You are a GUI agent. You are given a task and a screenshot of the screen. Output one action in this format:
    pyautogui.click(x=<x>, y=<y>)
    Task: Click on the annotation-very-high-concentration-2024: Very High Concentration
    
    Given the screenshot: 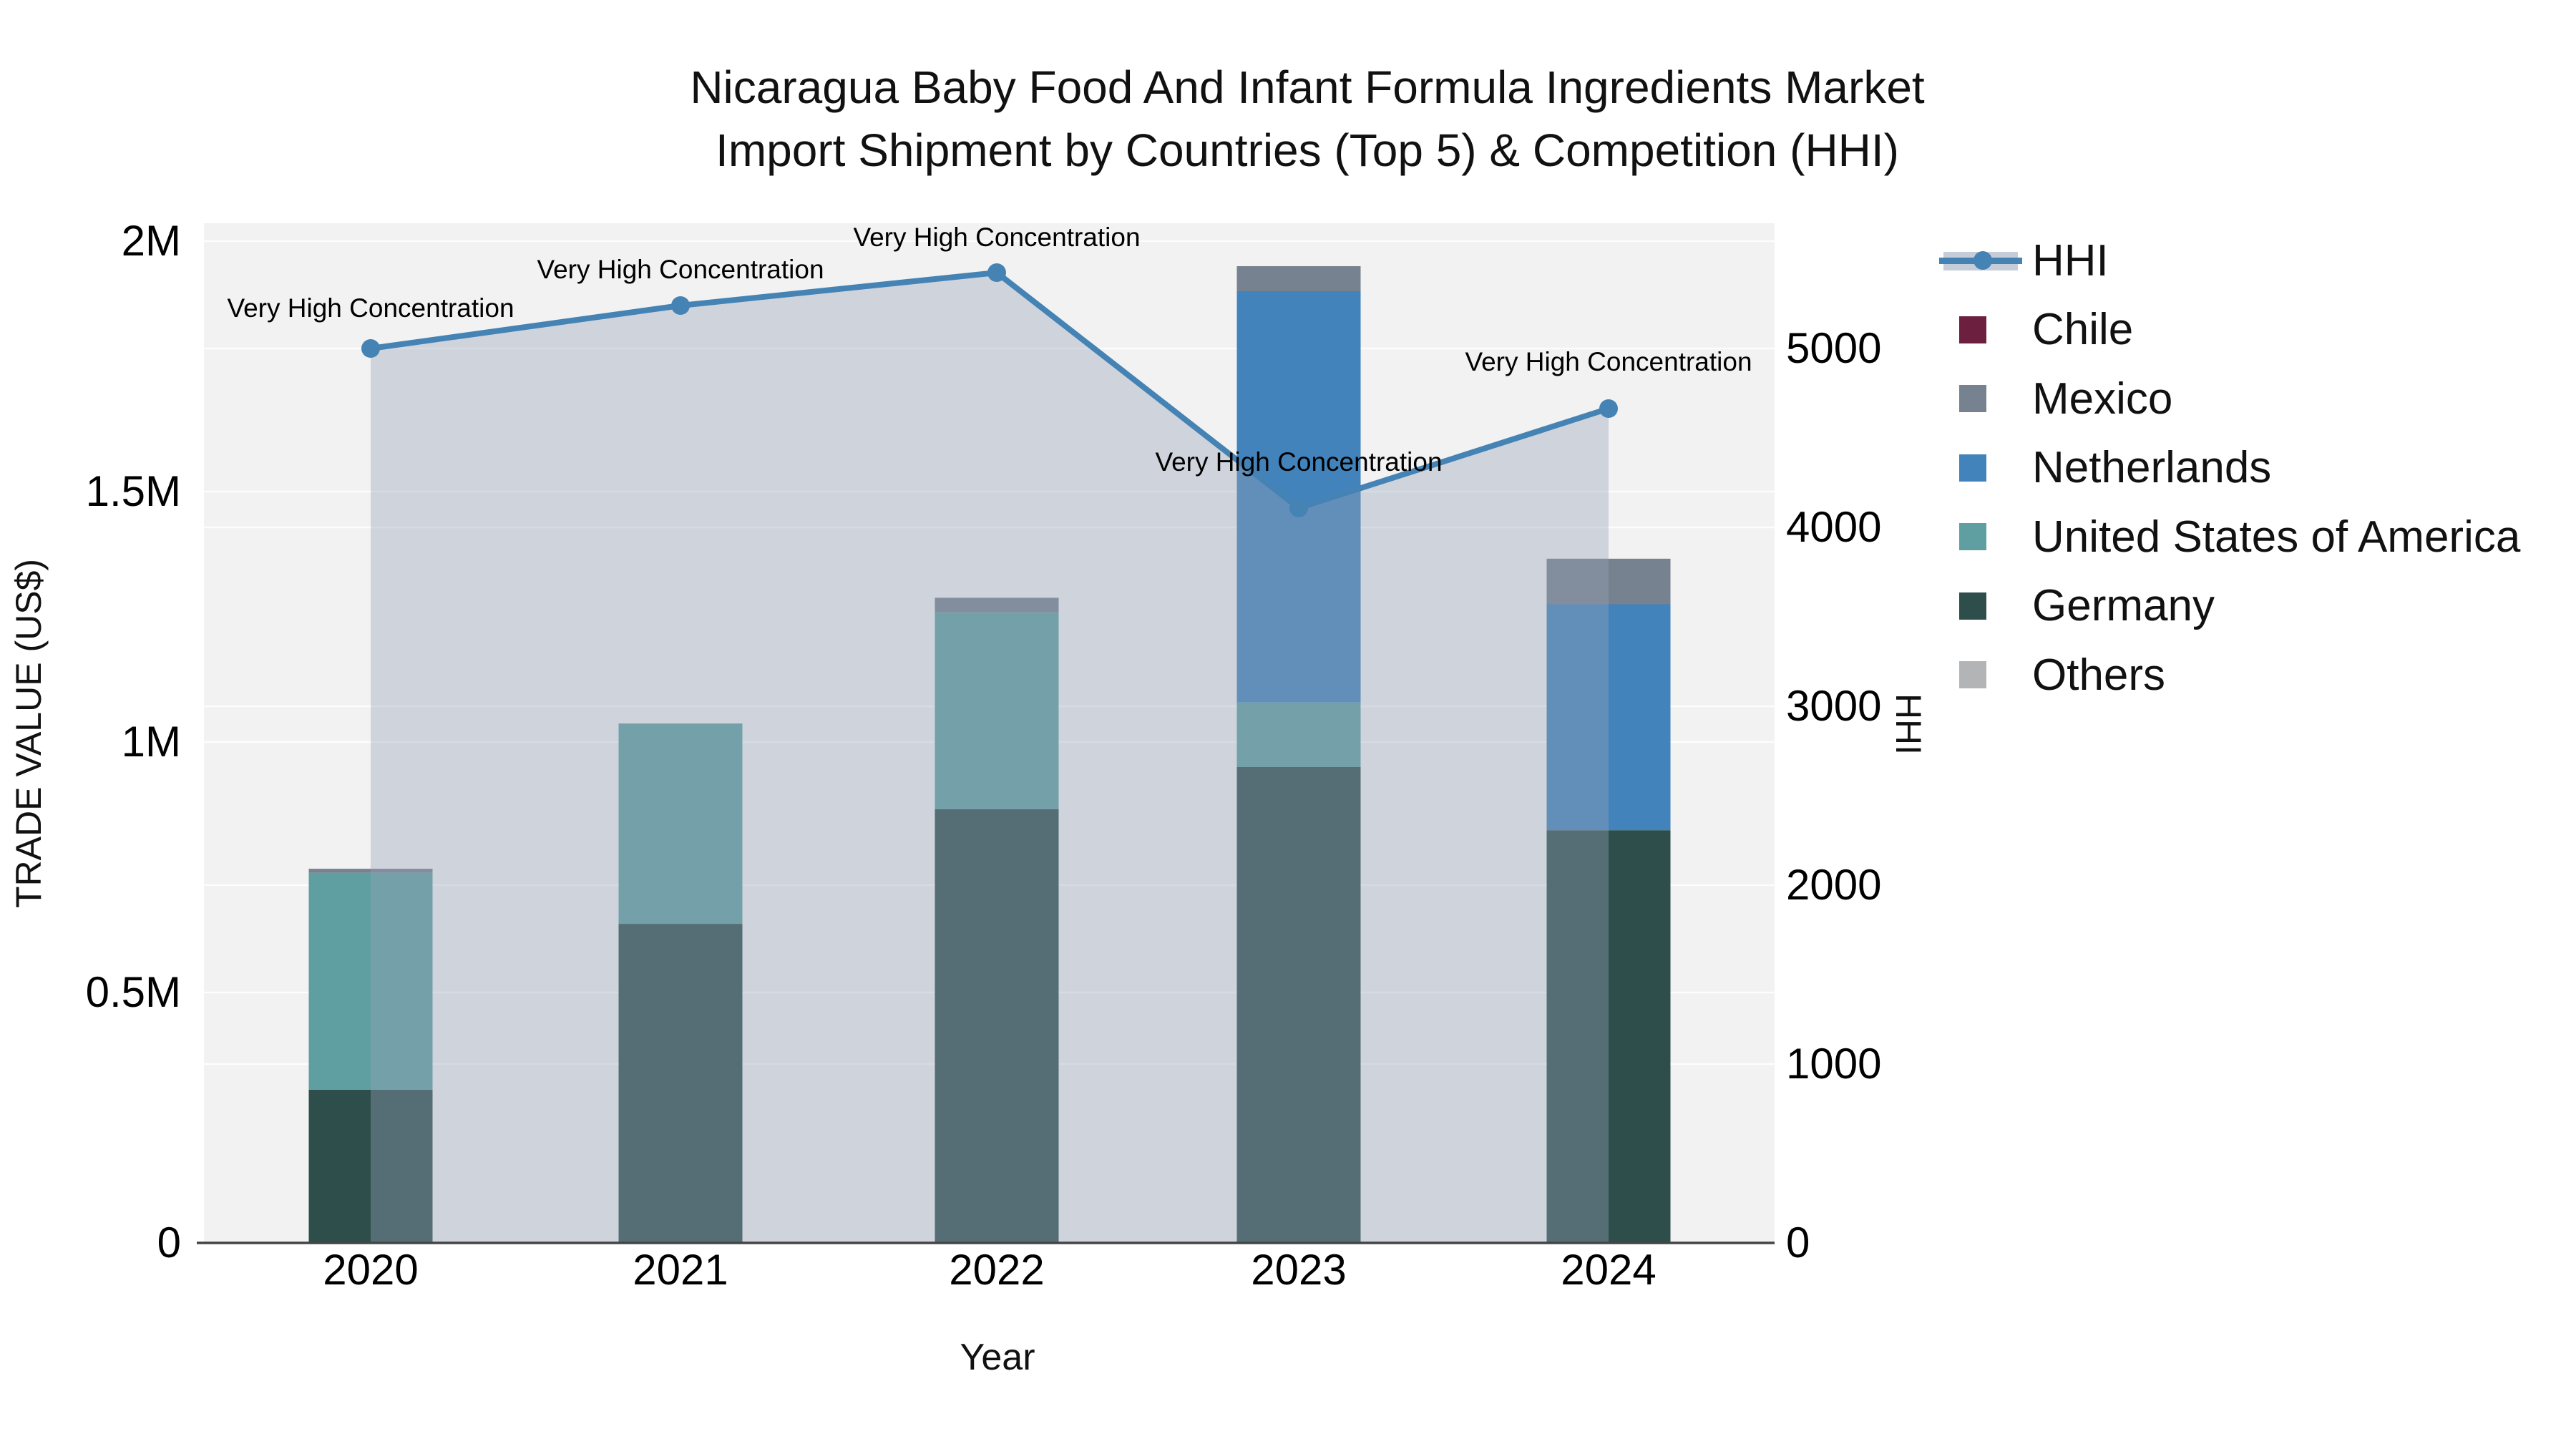 What is the action you would take?
    pyautogui.click(x=1608, y=361)
    